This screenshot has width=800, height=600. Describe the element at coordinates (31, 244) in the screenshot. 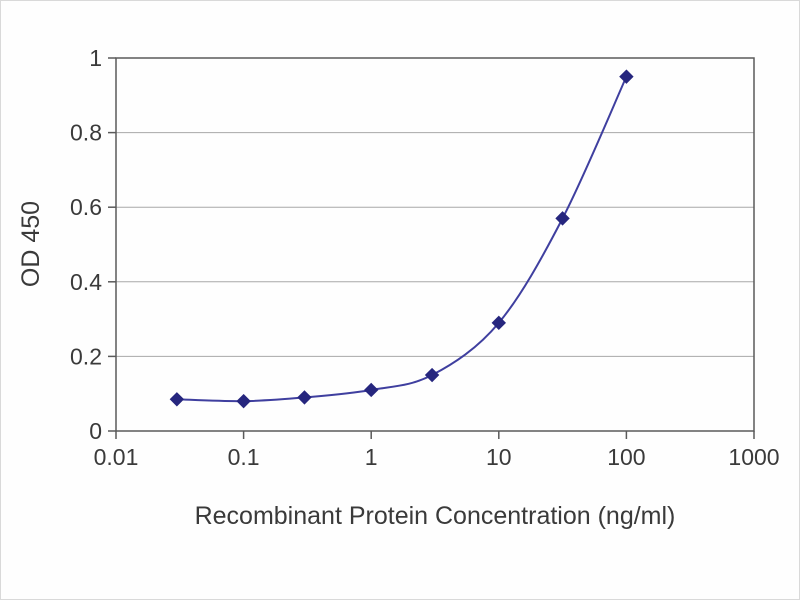

I see `y-axis-label: OD 450` at that location.